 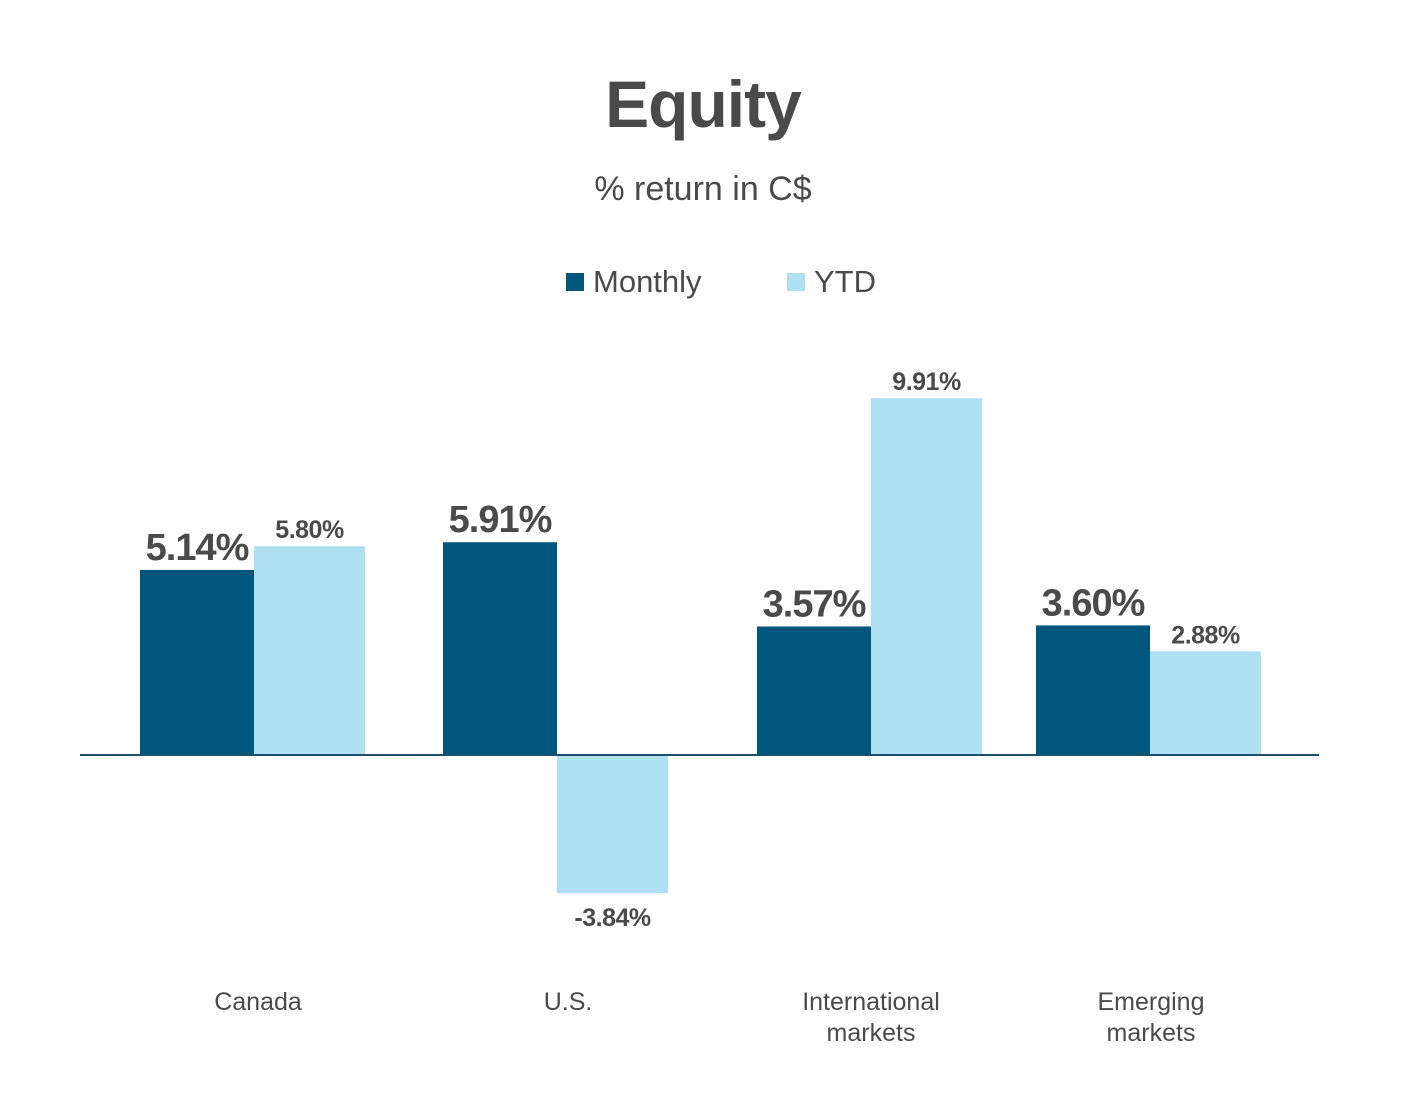 I want to click on category-label-international-markets: International markets, so click(x=871, y=1017).